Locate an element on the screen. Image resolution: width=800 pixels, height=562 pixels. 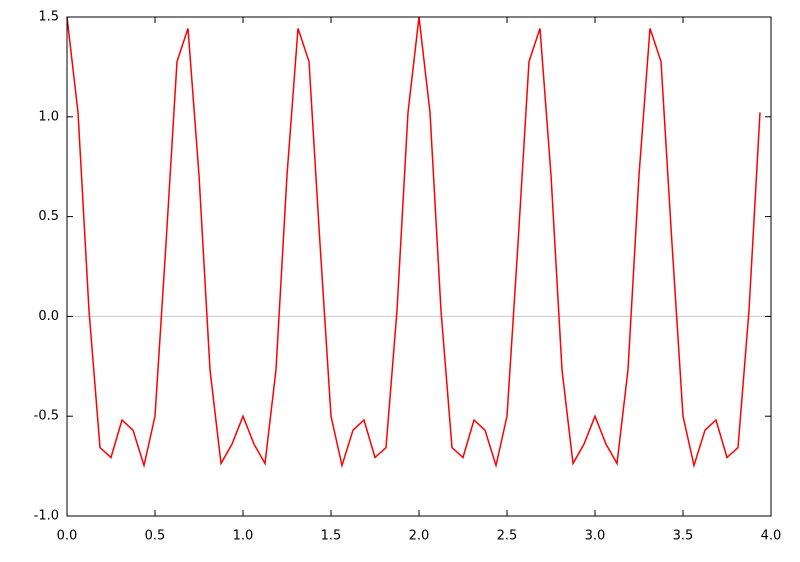
x-tick-label: 2.0 is located at coordinates (419, 536).